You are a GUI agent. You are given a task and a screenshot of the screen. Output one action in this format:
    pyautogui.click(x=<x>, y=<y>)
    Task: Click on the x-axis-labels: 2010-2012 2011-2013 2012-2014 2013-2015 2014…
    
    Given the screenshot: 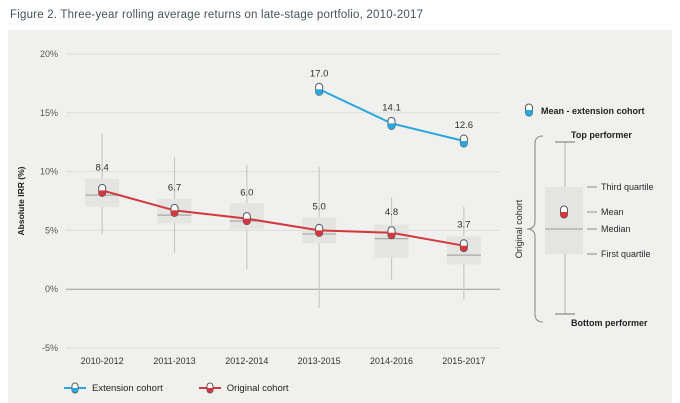 What is the action you would take?
    pyautogui.click(x=283, y=361)
    